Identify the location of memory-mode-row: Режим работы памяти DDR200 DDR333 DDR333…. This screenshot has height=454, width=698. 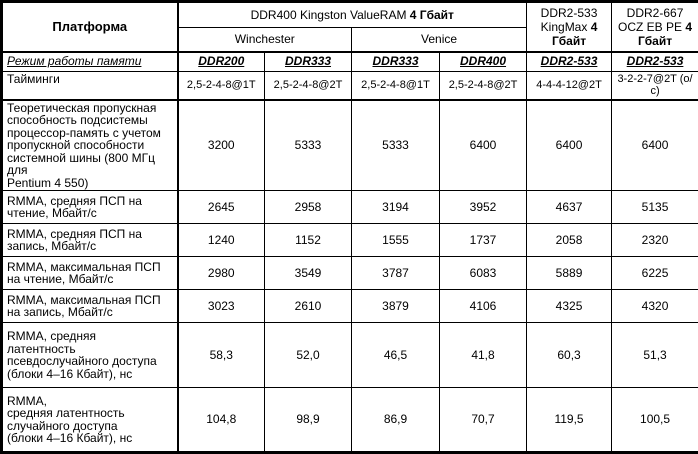
(350, 62).